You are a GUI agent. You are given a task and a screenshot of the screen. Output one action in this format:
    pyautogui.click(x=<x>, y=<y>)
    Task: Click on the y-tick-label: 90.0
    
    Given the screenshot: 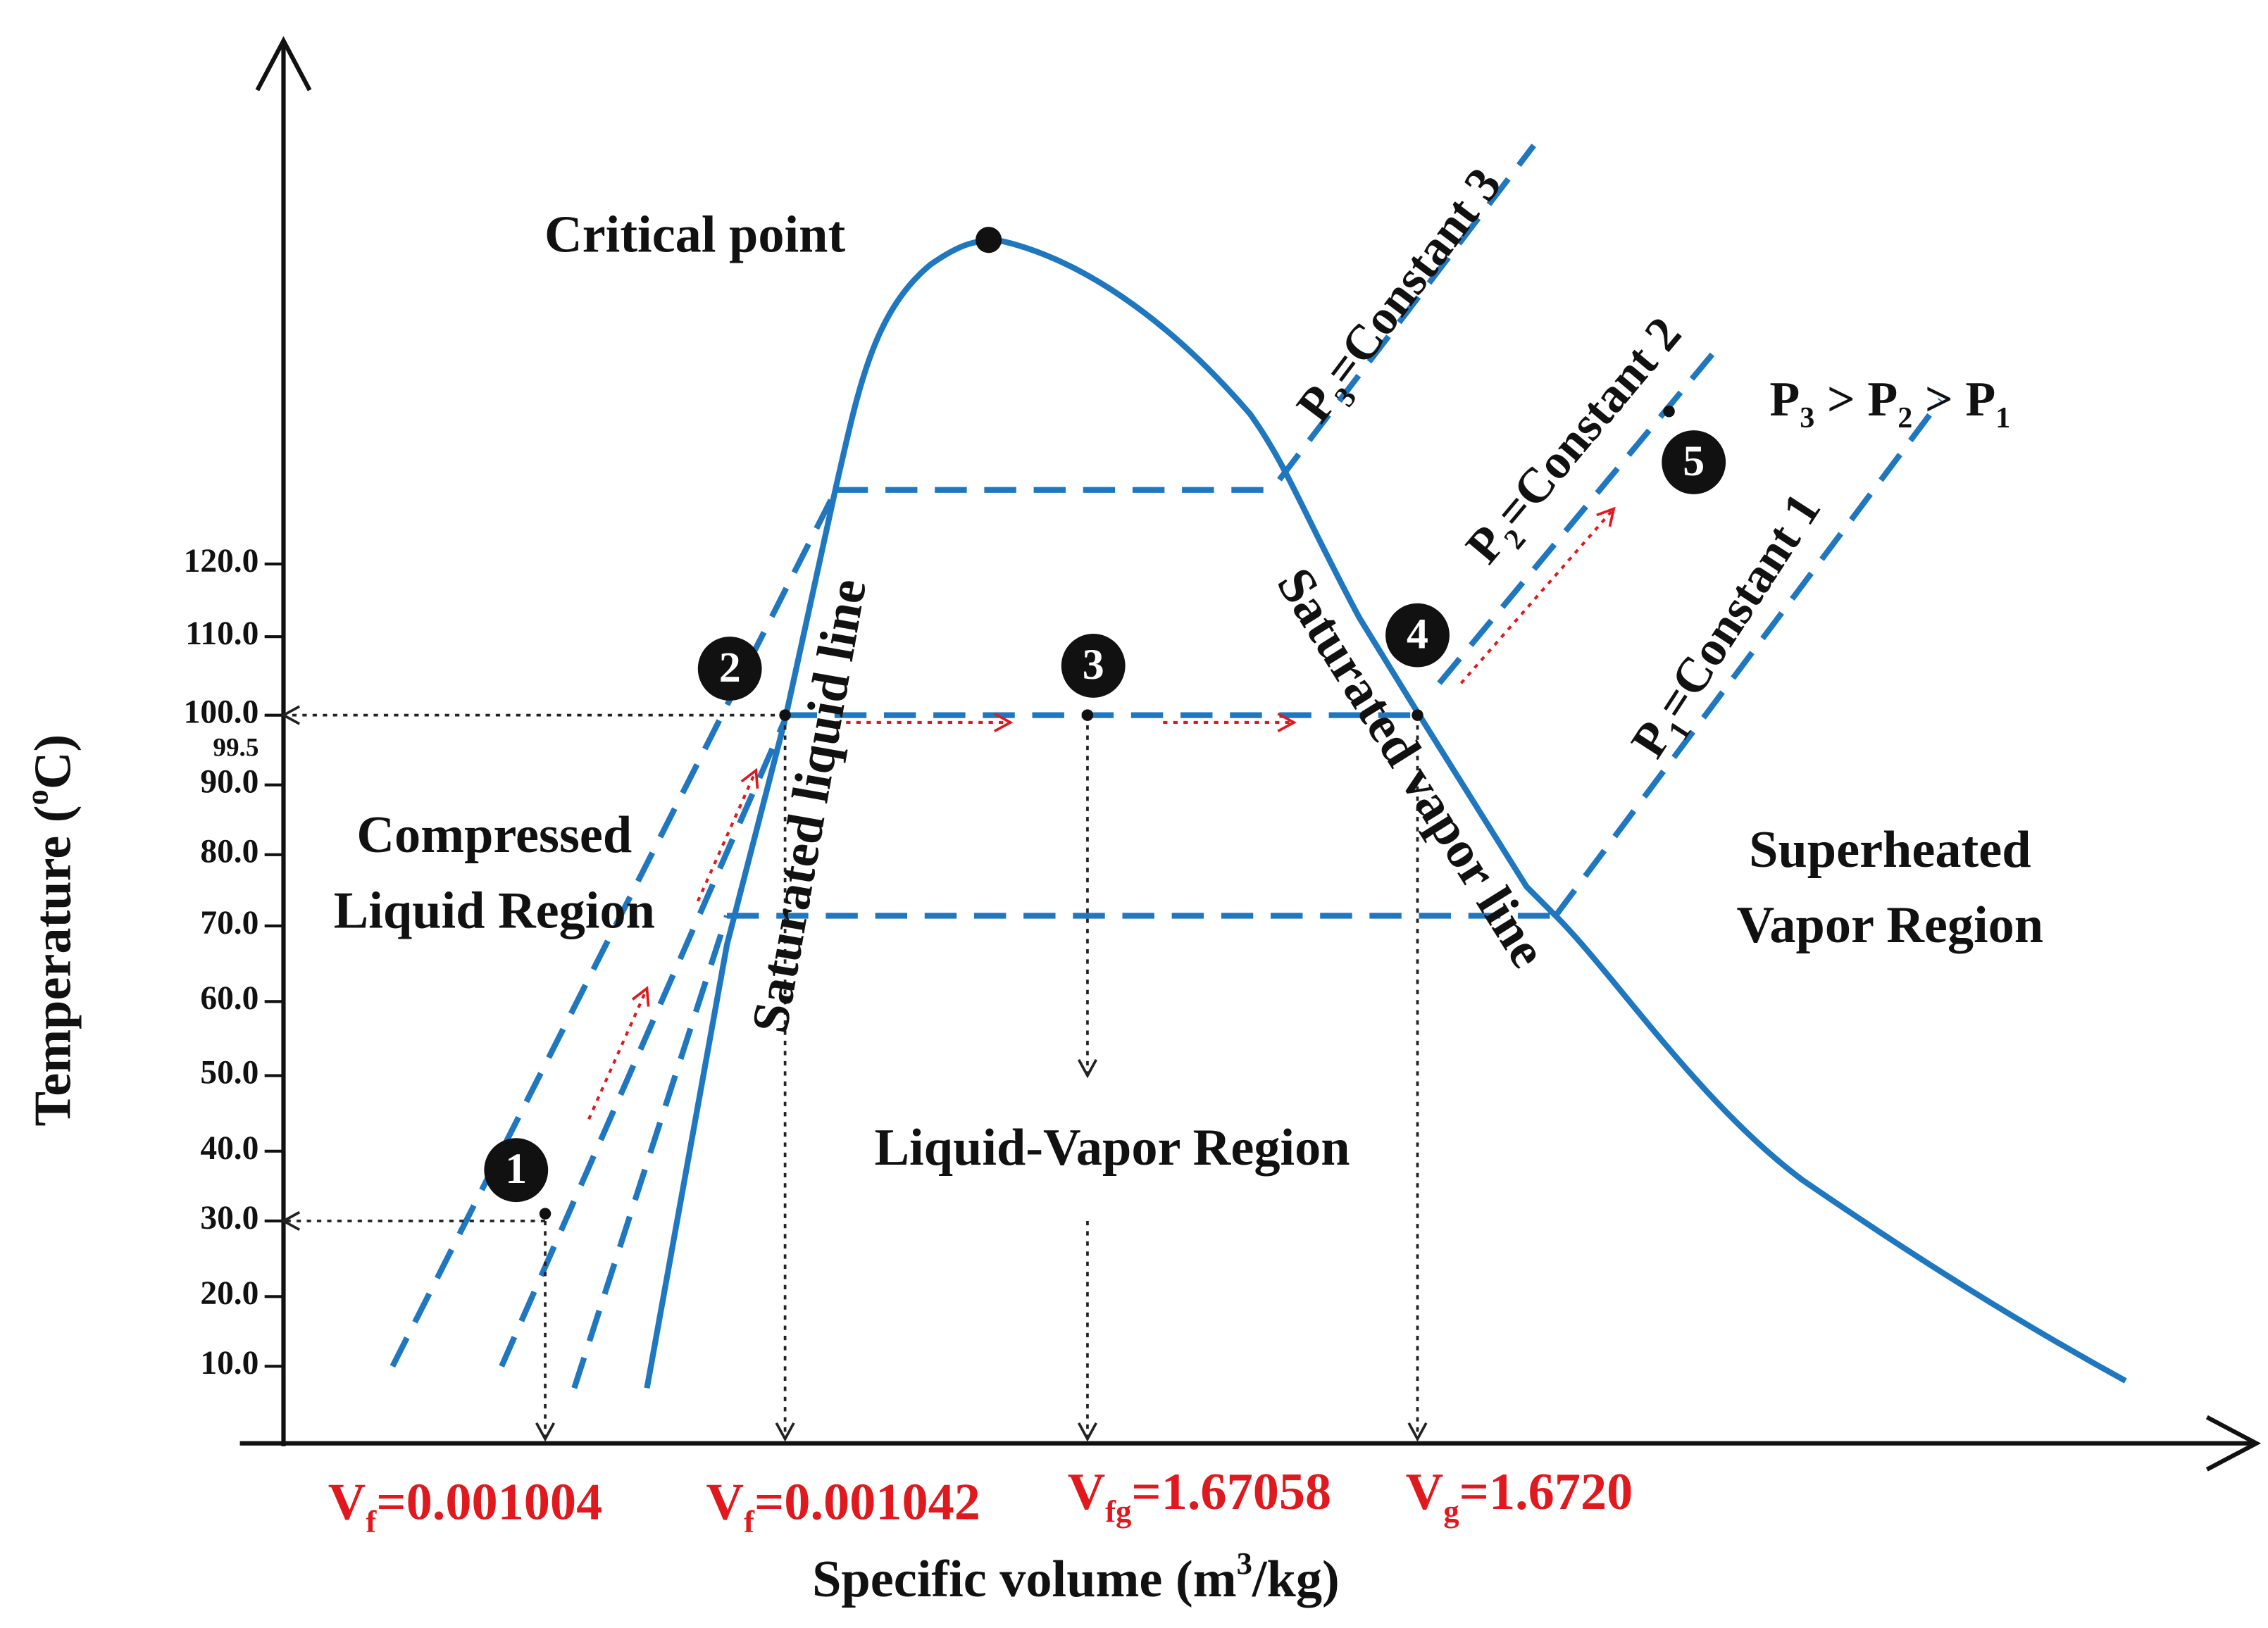 What is the action you would take?
    pyautogui.click(x=229, y=783)
    